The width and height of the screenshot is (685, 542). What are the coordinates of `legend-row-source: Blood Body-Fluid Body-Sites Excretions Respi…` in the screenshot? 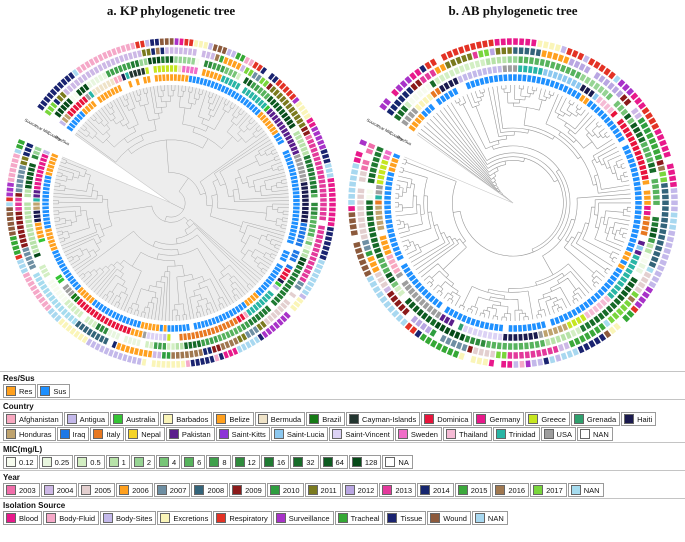 It's located at (342, 518).